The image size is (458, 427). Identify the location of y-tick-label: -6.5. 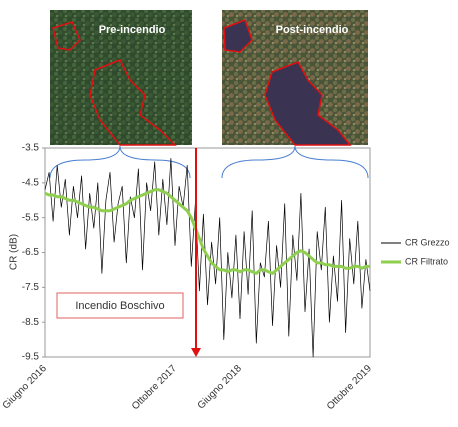
(31, 252).